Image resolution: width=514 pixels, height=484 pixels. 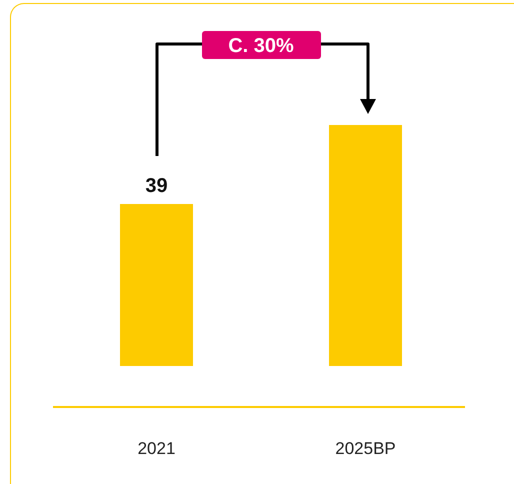 I want to click on data-label: 39, so click(x=156, y=185).